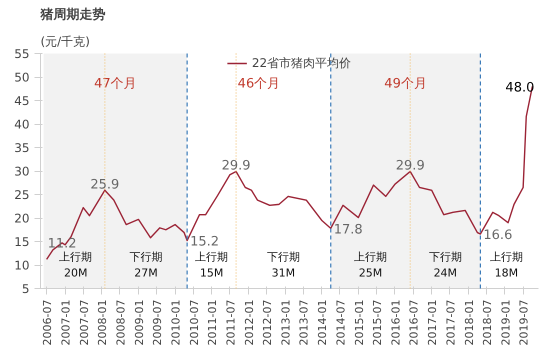 The height and width of the screenshot is (348, 550). Describe the element at coordinates (451, 322) in the screenshot. I see `x-tick-label: 2017-07` at that location.